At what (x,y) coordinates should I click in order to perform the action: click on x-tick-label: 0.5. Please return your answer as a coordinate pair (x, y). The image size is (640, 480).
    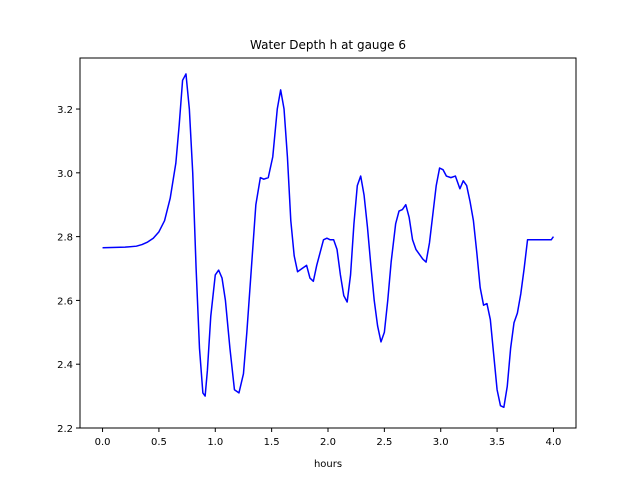
    Looking at the image, I should click on (159, 442).